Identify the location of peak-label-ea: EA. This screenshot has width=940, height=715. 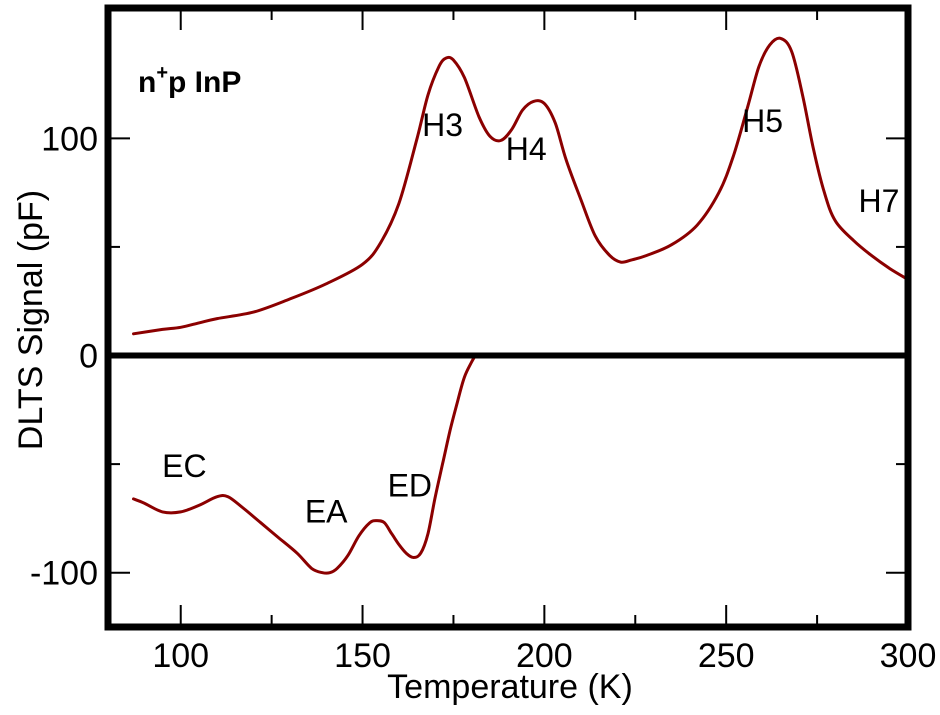
(326, 512).